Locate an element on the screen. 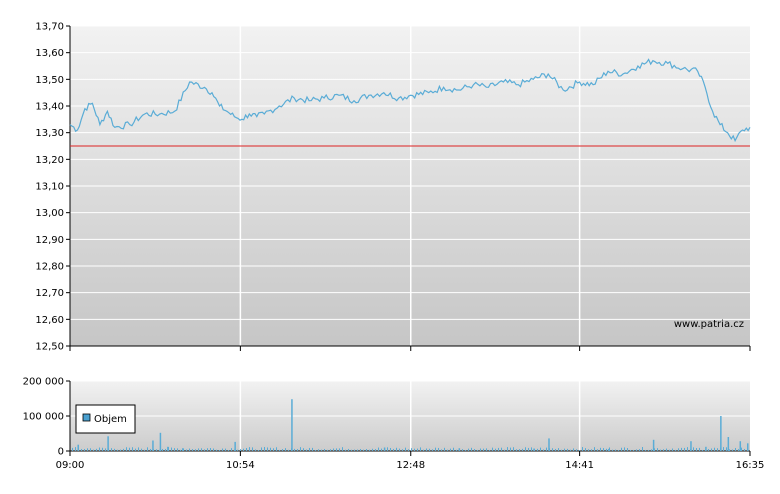 The width and height of the screenshot is (780, 494). legend-swatch is located at coordinates (86, 417).